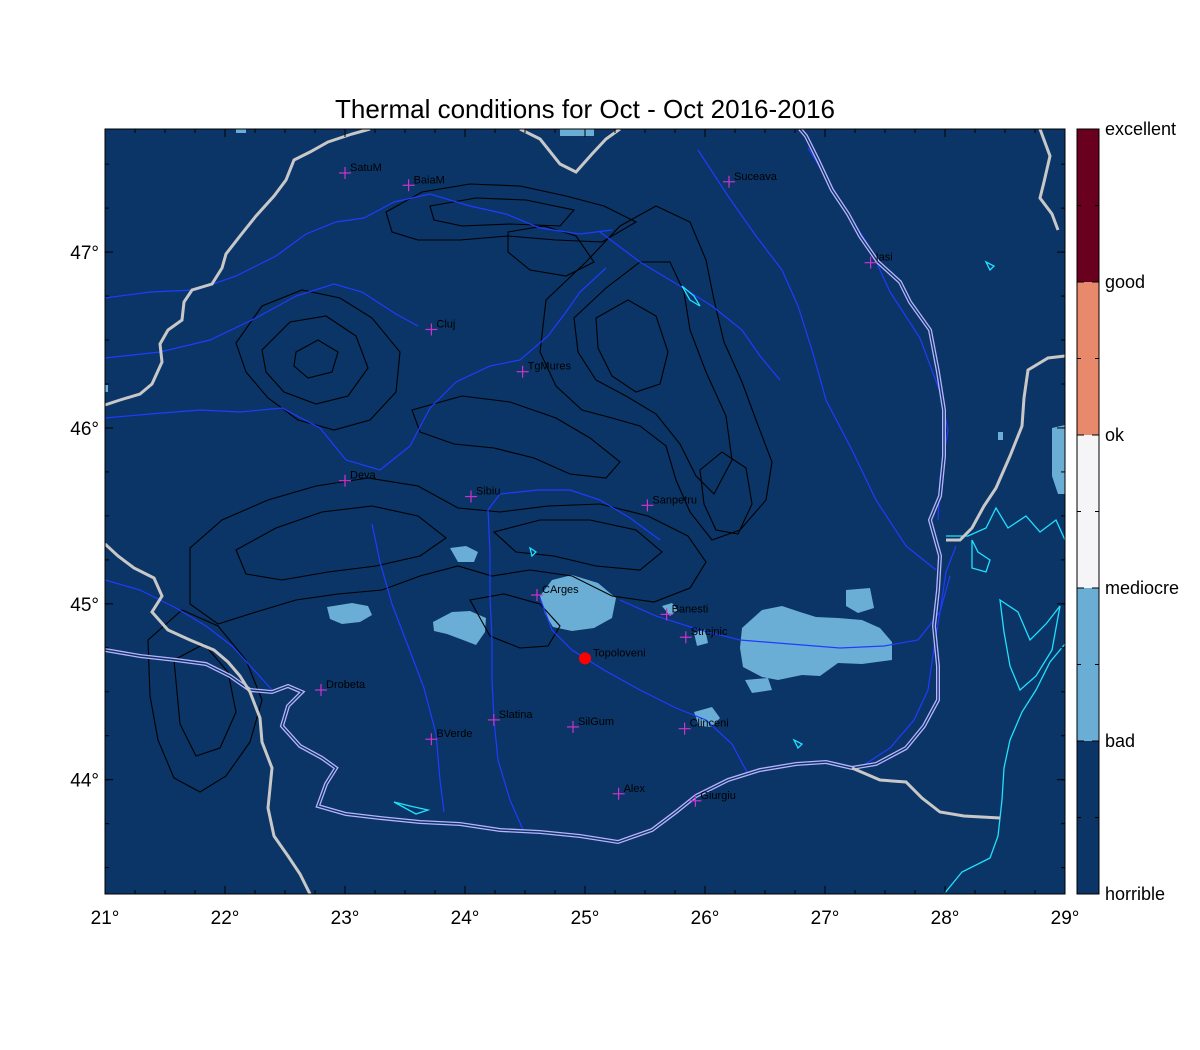  Describe the element at coordinates (644, 686) in the screenshot. I see `river-arges` at that location.